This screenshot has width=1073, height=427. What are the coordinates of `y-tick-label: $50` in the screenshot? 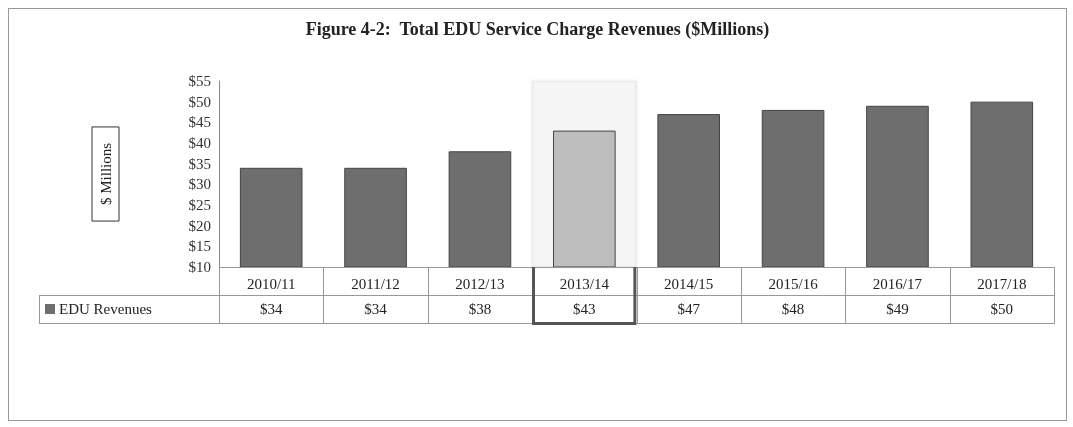 It's located at (199, 101).